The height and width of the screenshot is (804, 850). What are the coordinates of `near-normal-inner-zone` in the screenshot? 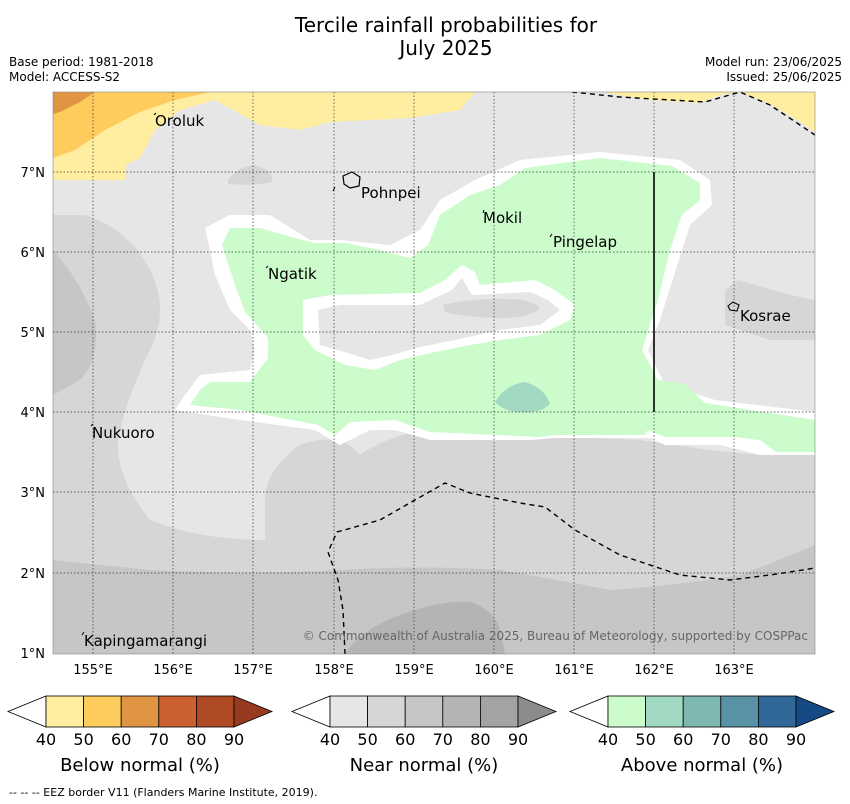 It's located at (439, 319).